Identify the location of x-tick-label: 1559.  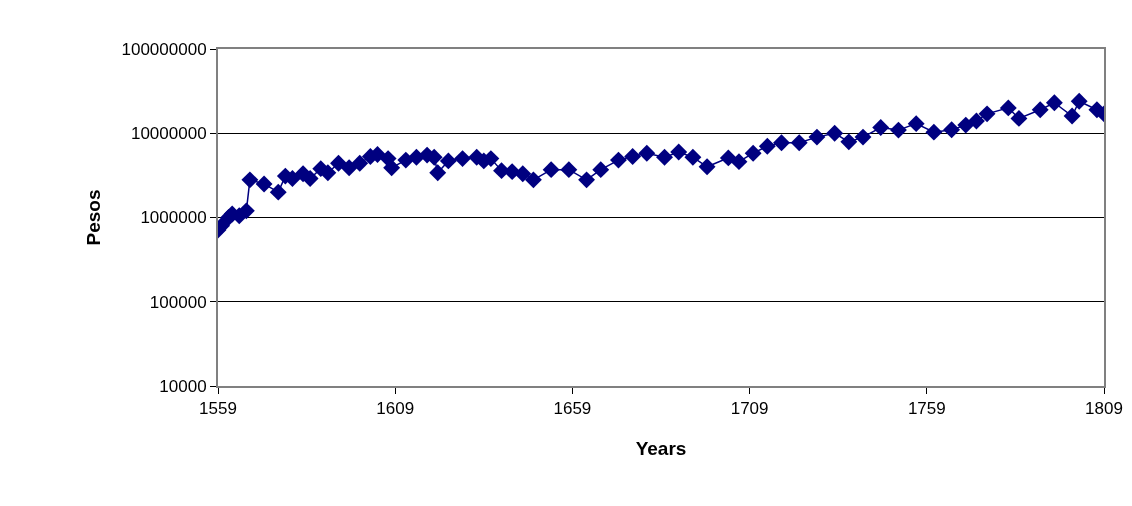
(218, 409).